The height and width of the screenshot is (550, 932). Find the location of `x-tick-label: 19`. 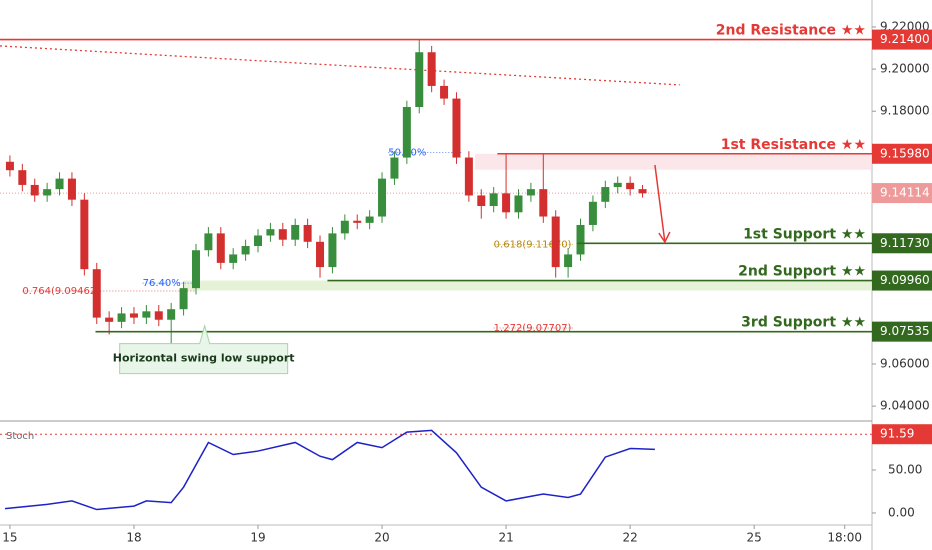

x-tick-label: 19 is located at coordinates (257, 538).